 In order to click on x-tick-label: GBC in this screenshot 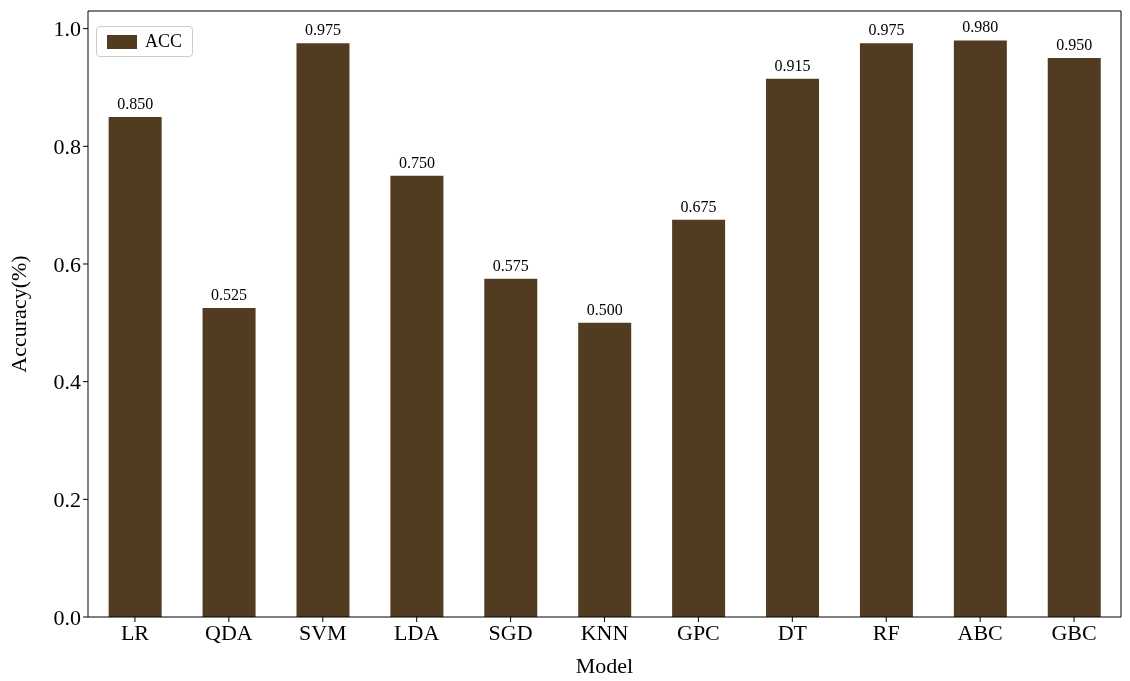, I will do `click(1074, 632)`.